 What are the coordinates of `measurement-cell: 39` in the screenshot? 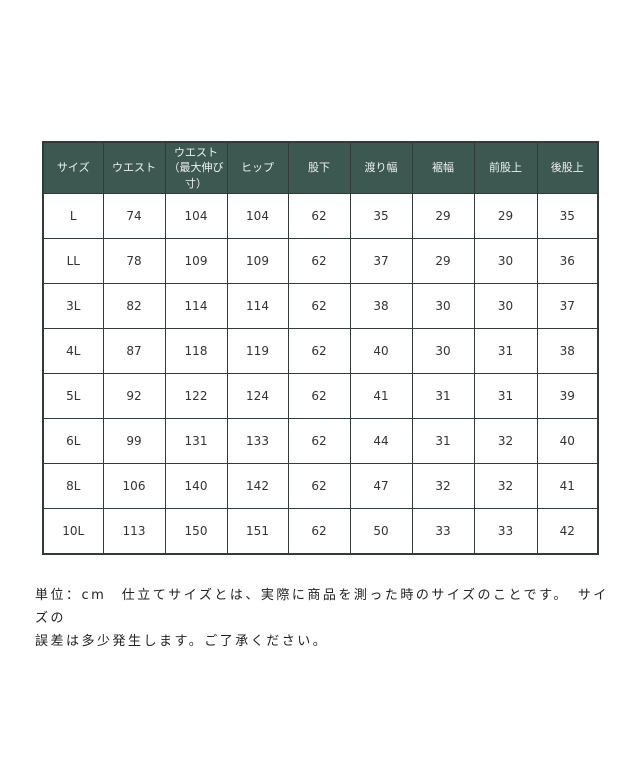 It's located at (567, 396).